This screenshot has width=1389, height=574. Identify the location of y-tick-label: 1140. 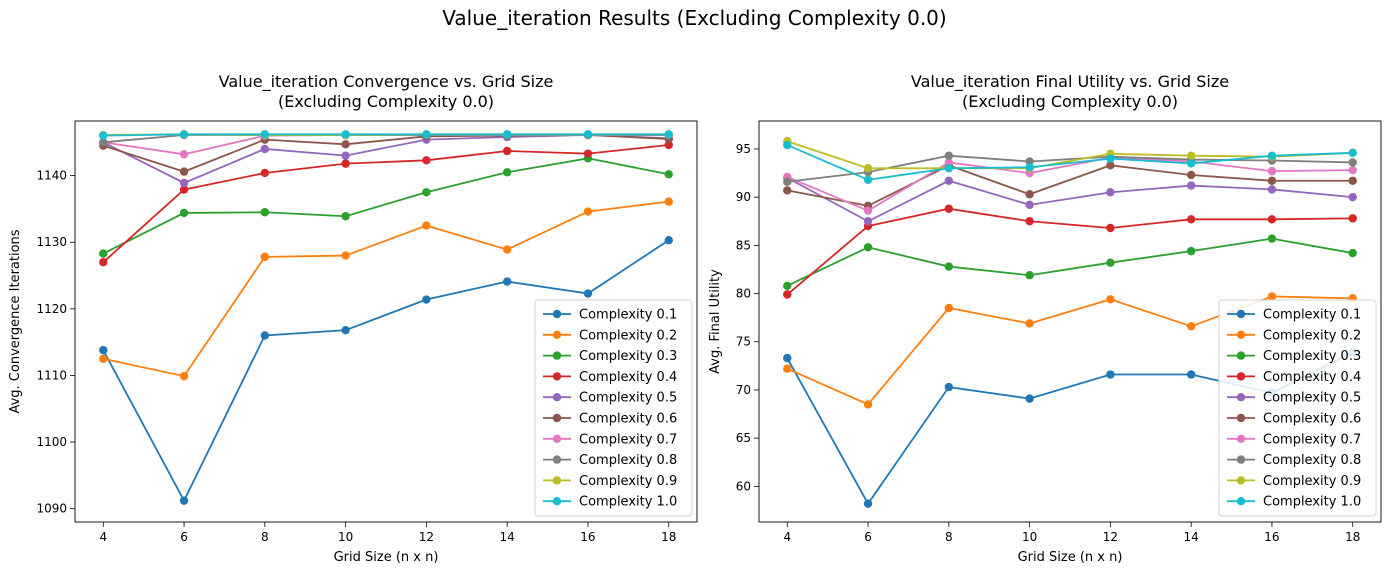
(51, 176).